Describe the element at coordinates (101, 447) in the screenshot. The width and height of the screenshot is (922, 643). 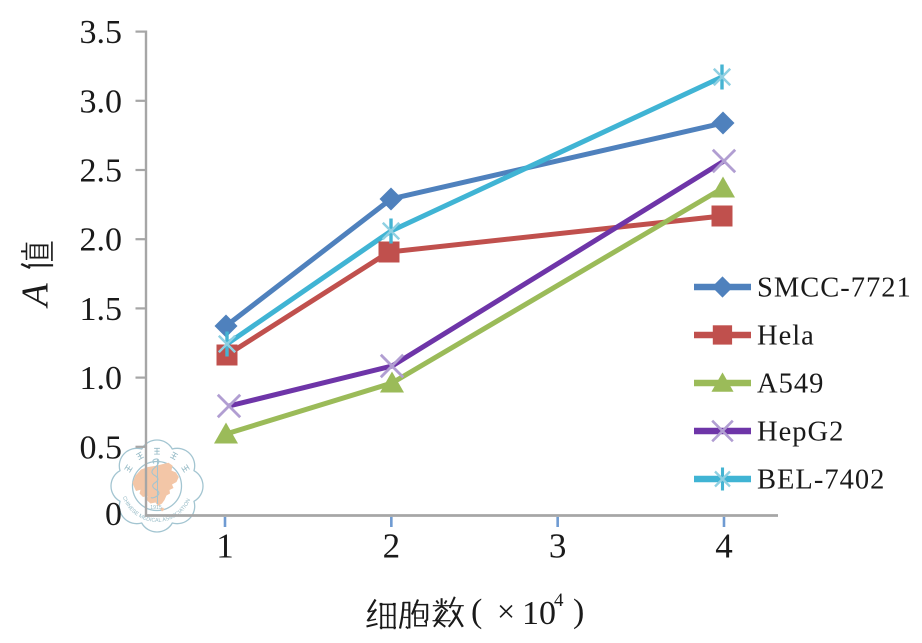
I see `svg-text: 0.5` at that location.